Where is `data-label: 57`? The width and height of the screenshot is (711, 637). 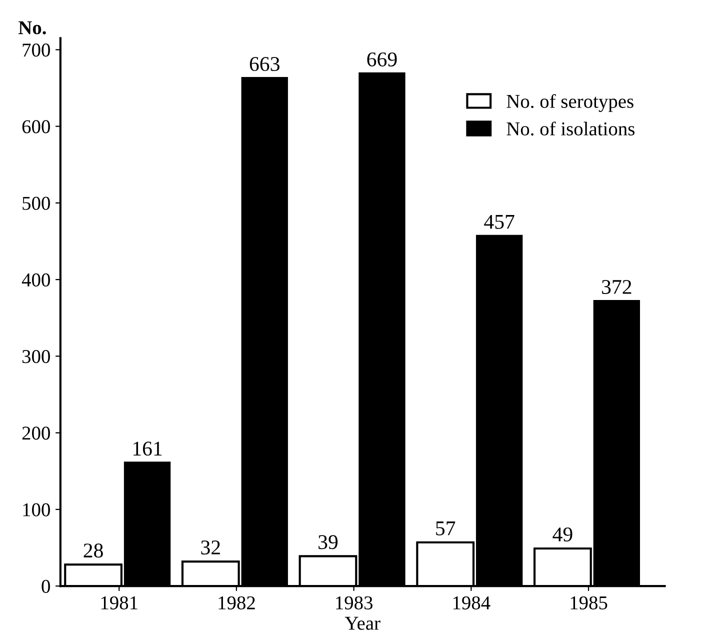
data-label: 57 is located at coordinates (446, 529).